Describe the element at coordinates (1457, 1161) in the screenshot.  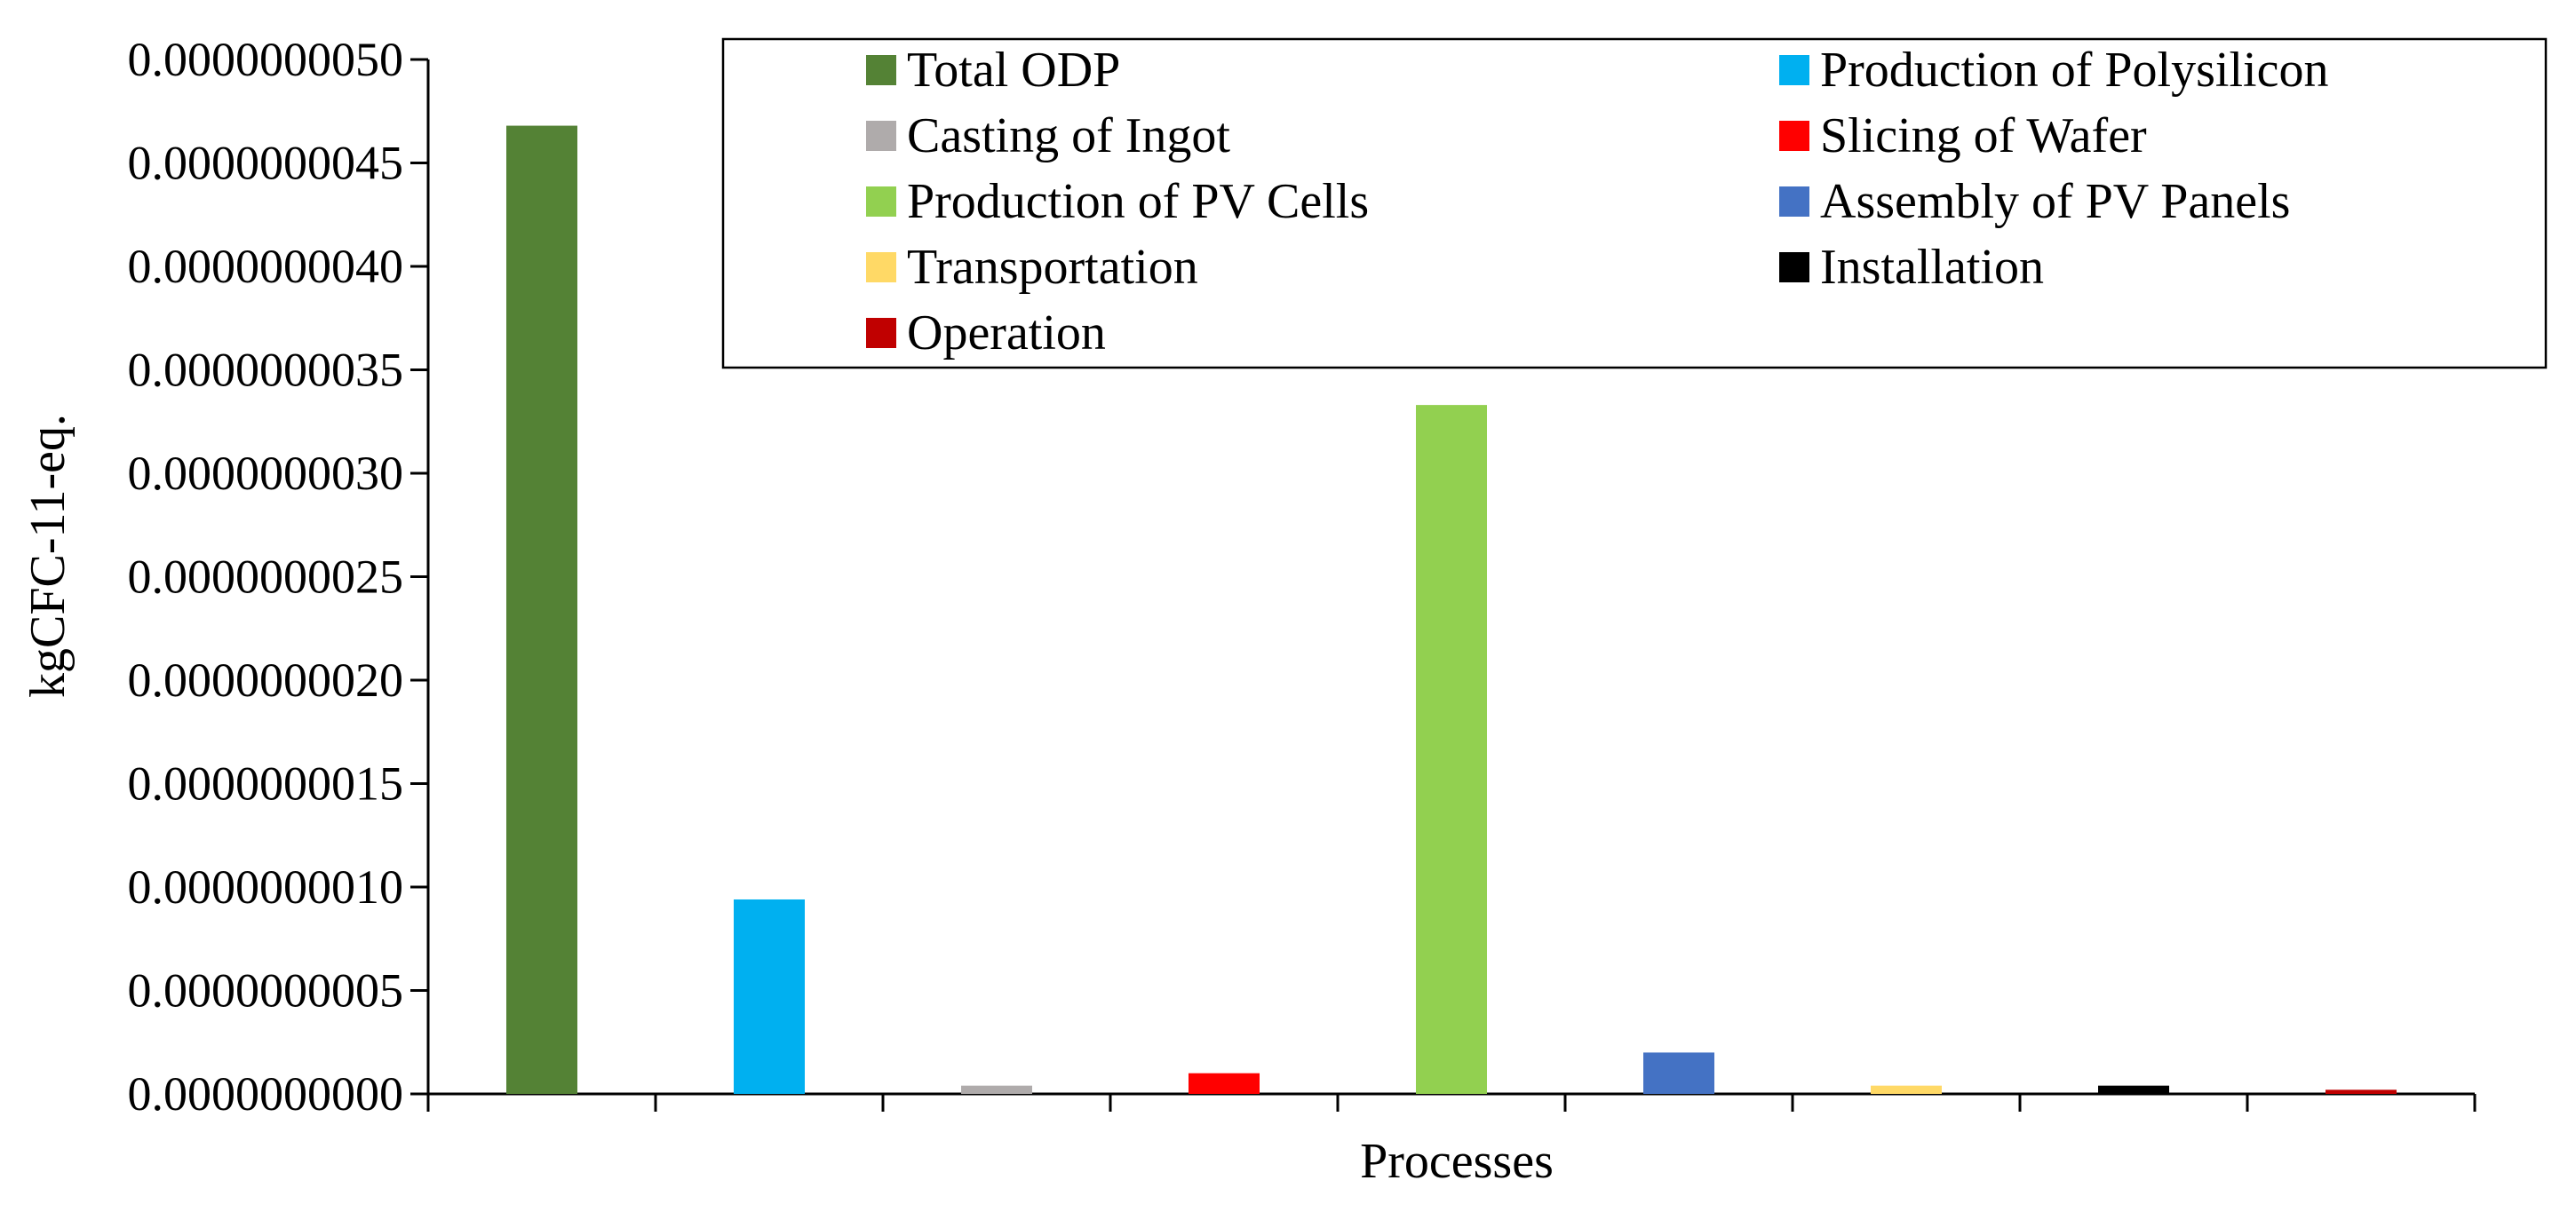
I see `x-axis-title: Processes` at that location.